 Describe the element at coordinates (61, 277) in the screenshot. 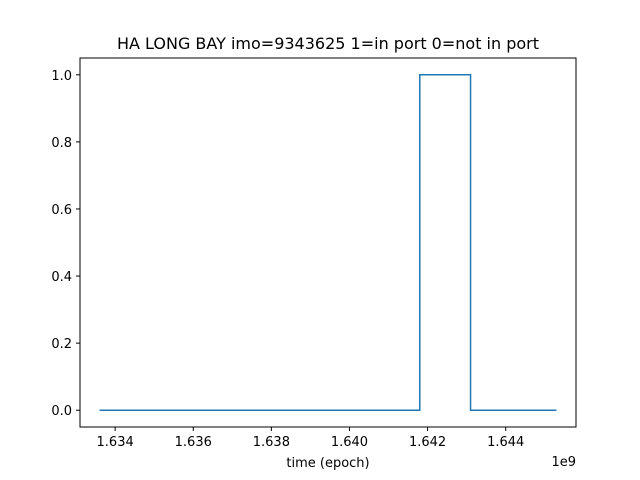

I see `y-tick-label: 0.4` at that location.